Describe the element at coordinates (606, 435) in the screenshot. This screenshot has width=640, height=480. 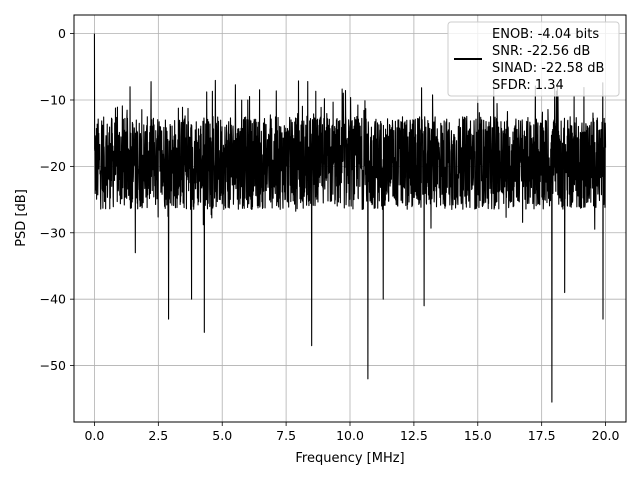
I see `x-tick-label: 20.0` at that location.